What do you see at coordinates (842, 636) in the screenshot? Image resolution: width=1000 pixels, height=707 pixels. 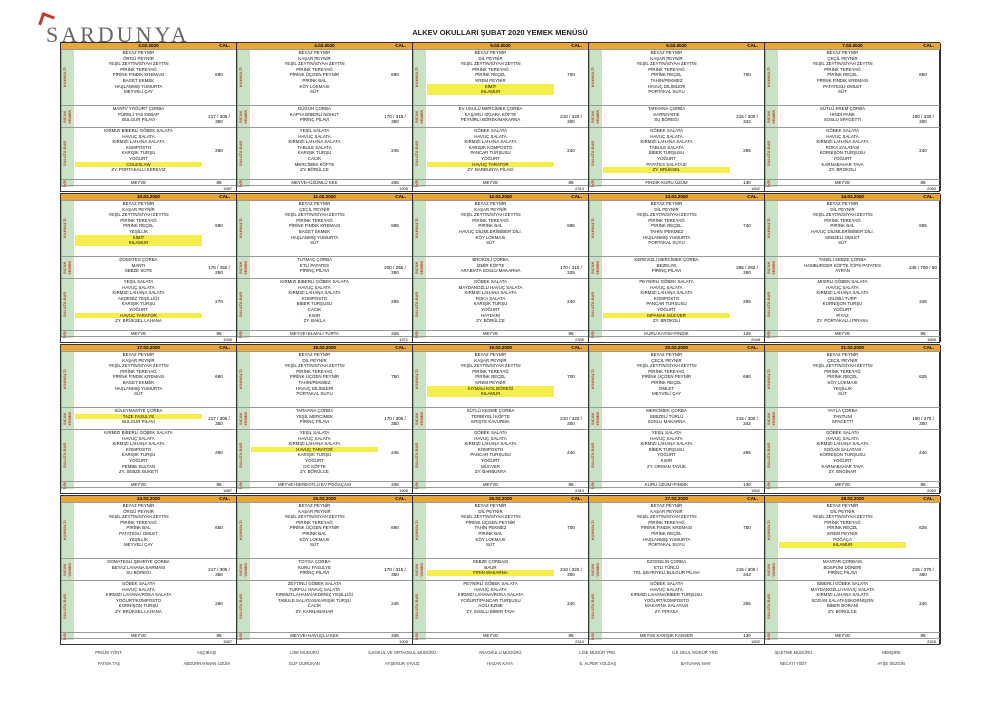 I see `section-items: MEYVE` at bounding box center [842, 636].